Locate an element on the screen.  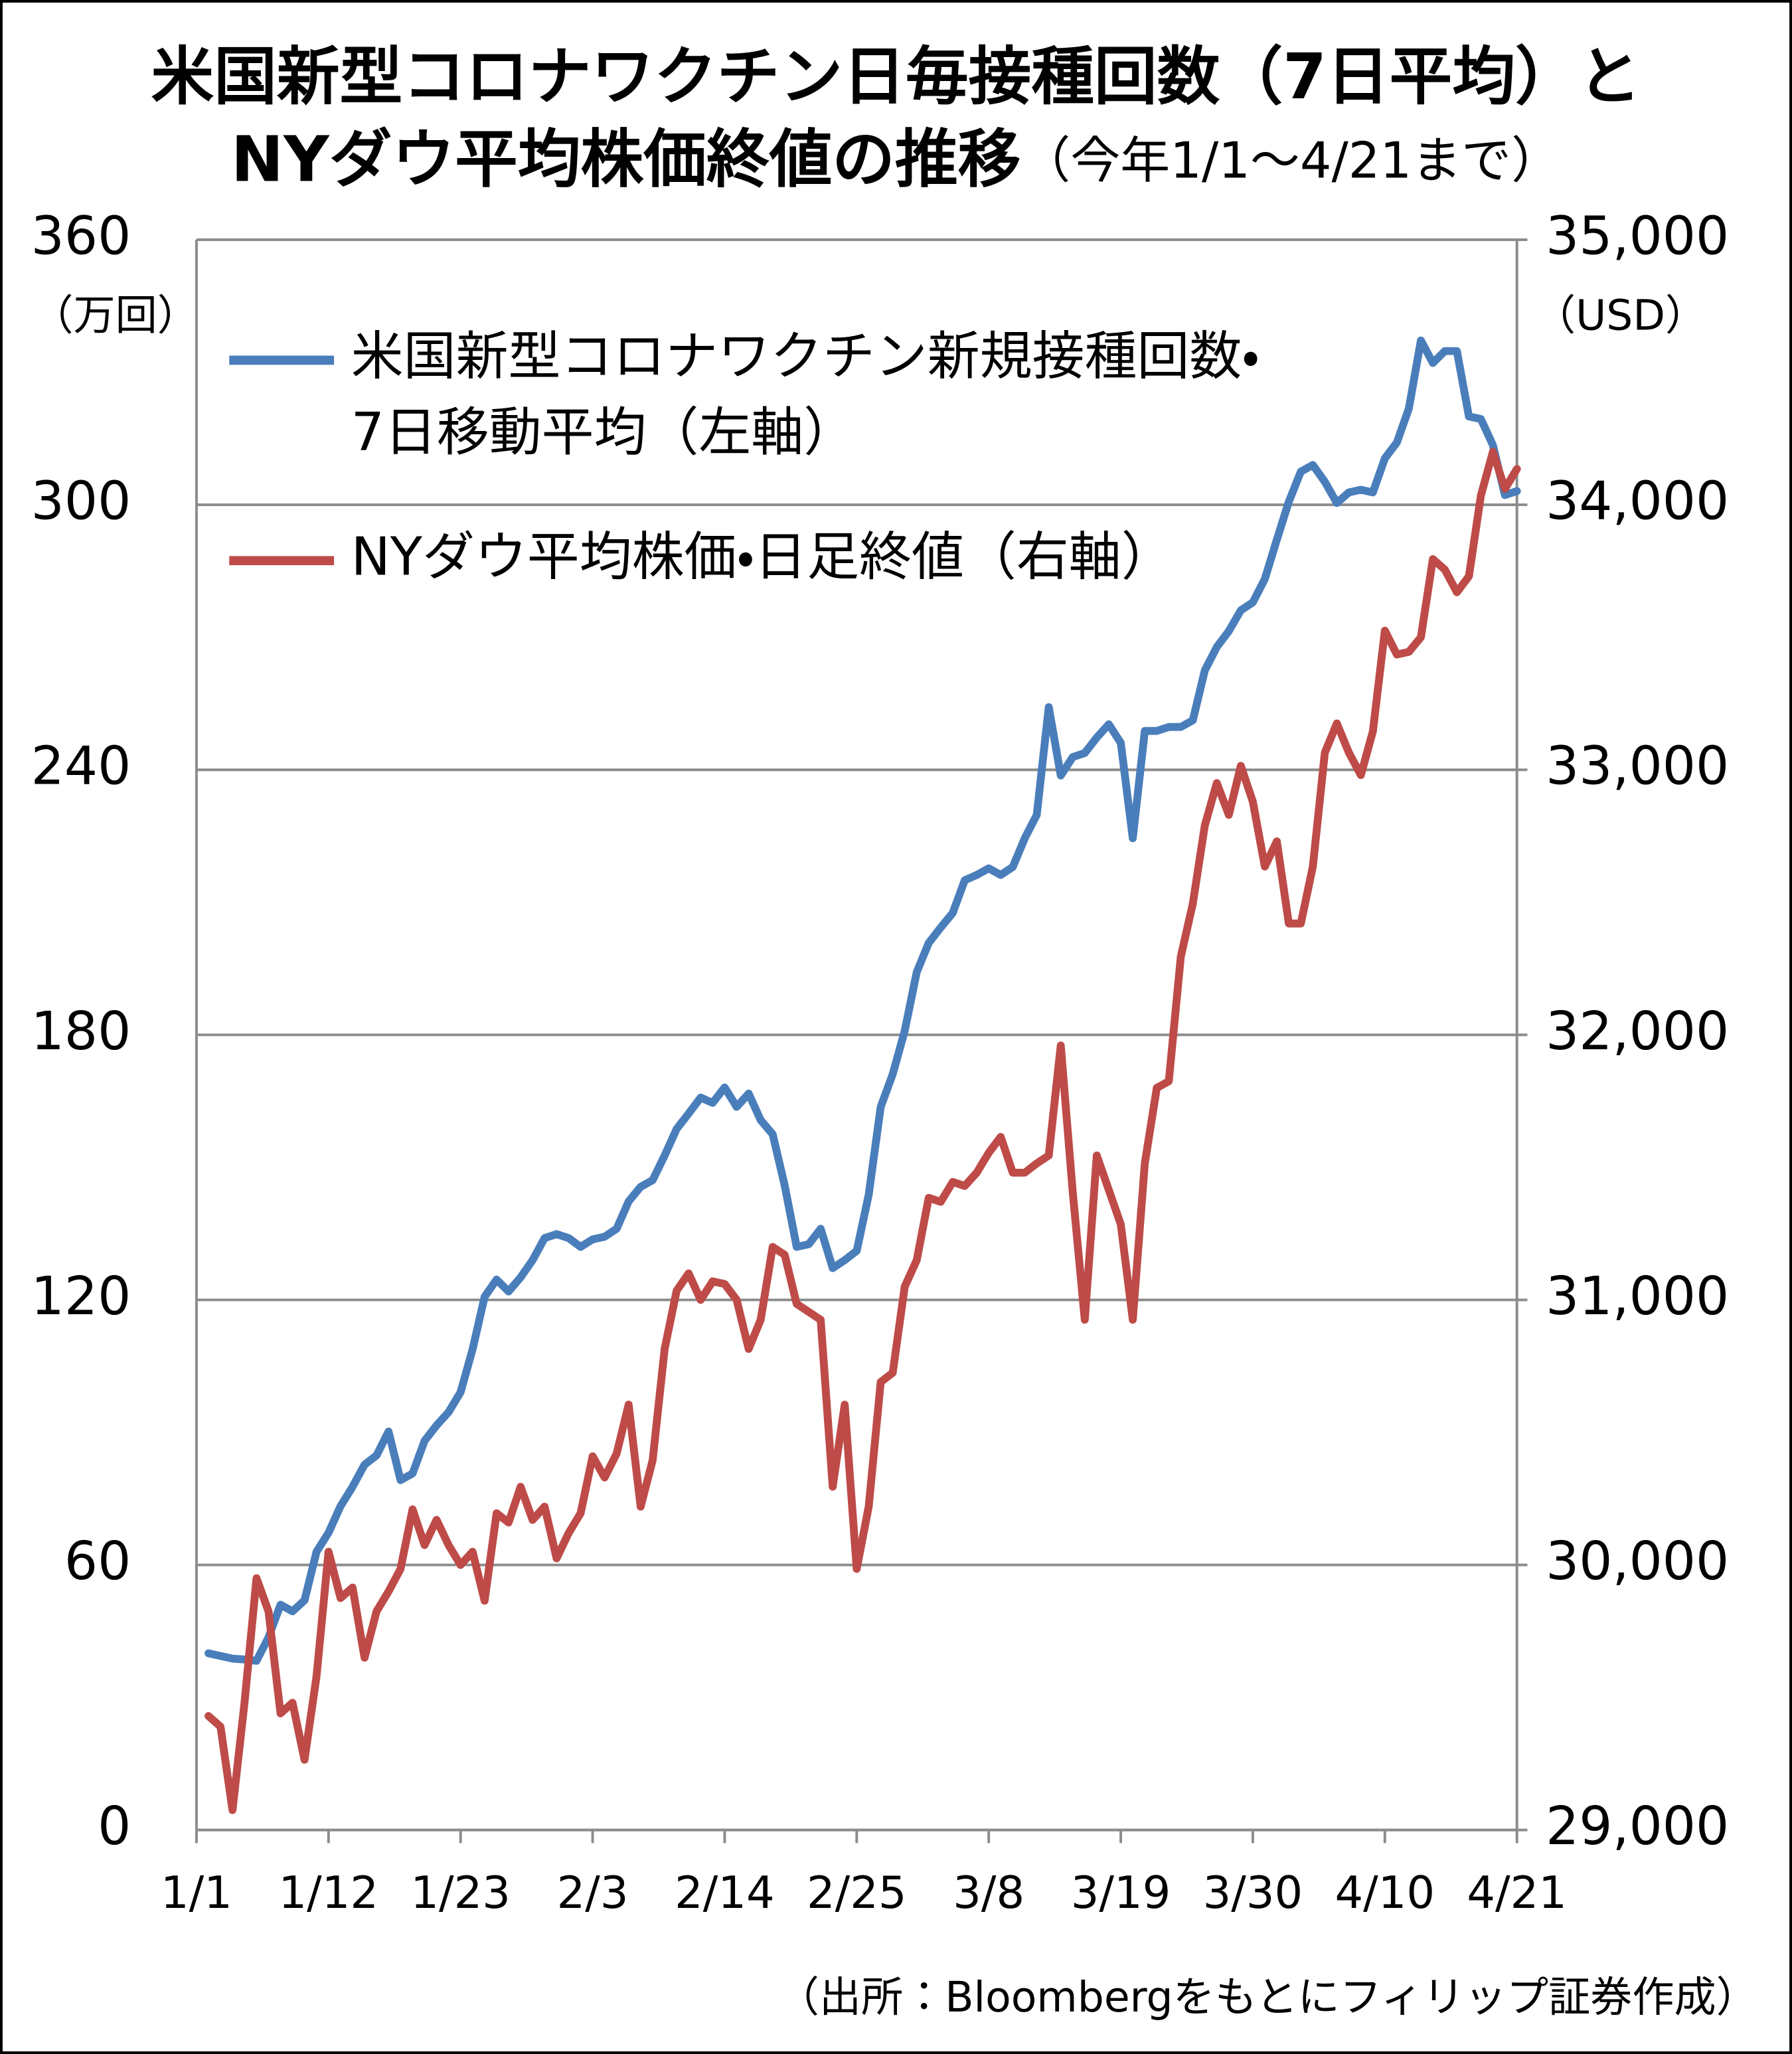
x-tick-label: 2/3 is located at coordinates (593, 1893).